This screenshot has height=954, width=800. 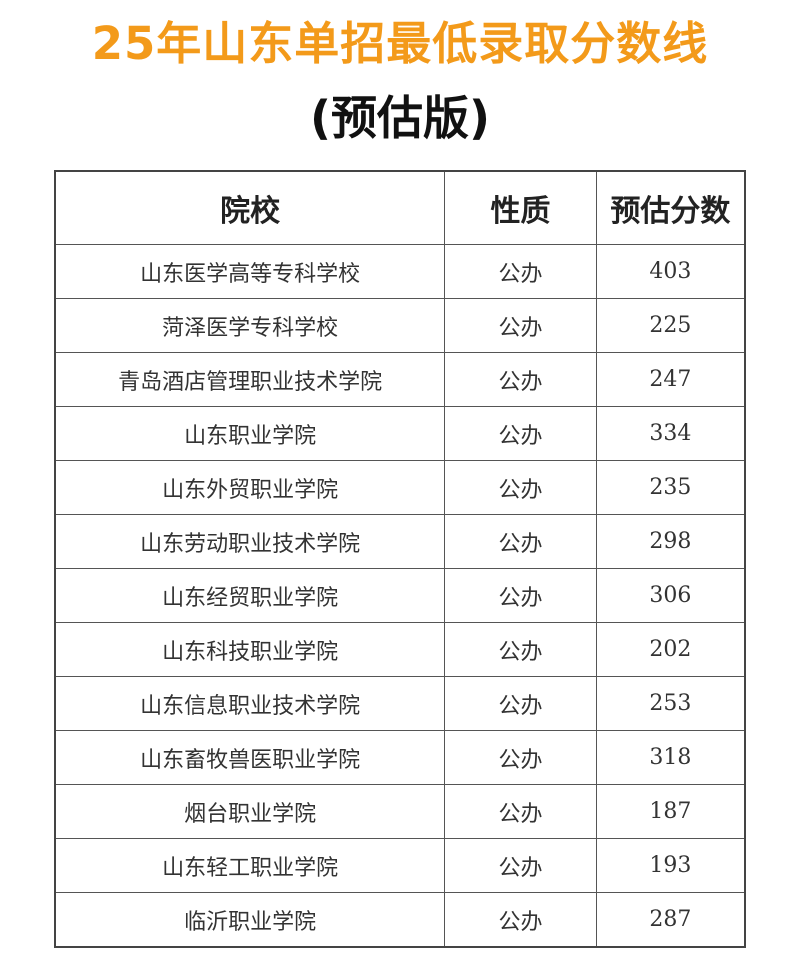 I want to click on score-cell: 247, so click(x=670, y=379).